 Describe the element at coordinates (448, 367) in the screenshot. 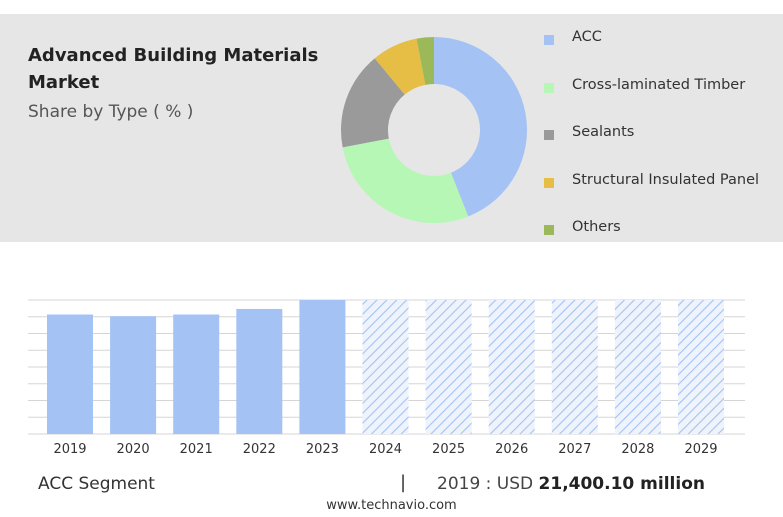

I see `bar-2025` at that location.